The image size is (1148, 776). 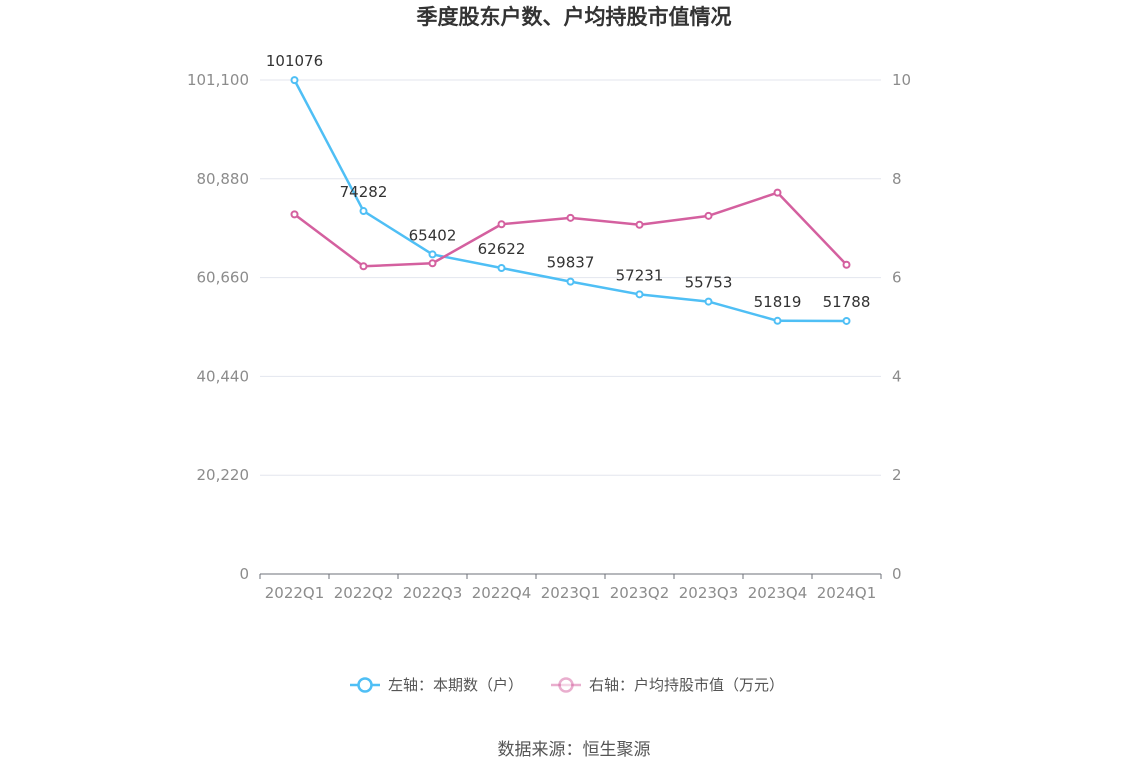 What do you see at coordinates (574, 17) in the screenshot?
I see `chart-title: 季度股东户数、户均持股市值情况` at bounding box center [574, 17].